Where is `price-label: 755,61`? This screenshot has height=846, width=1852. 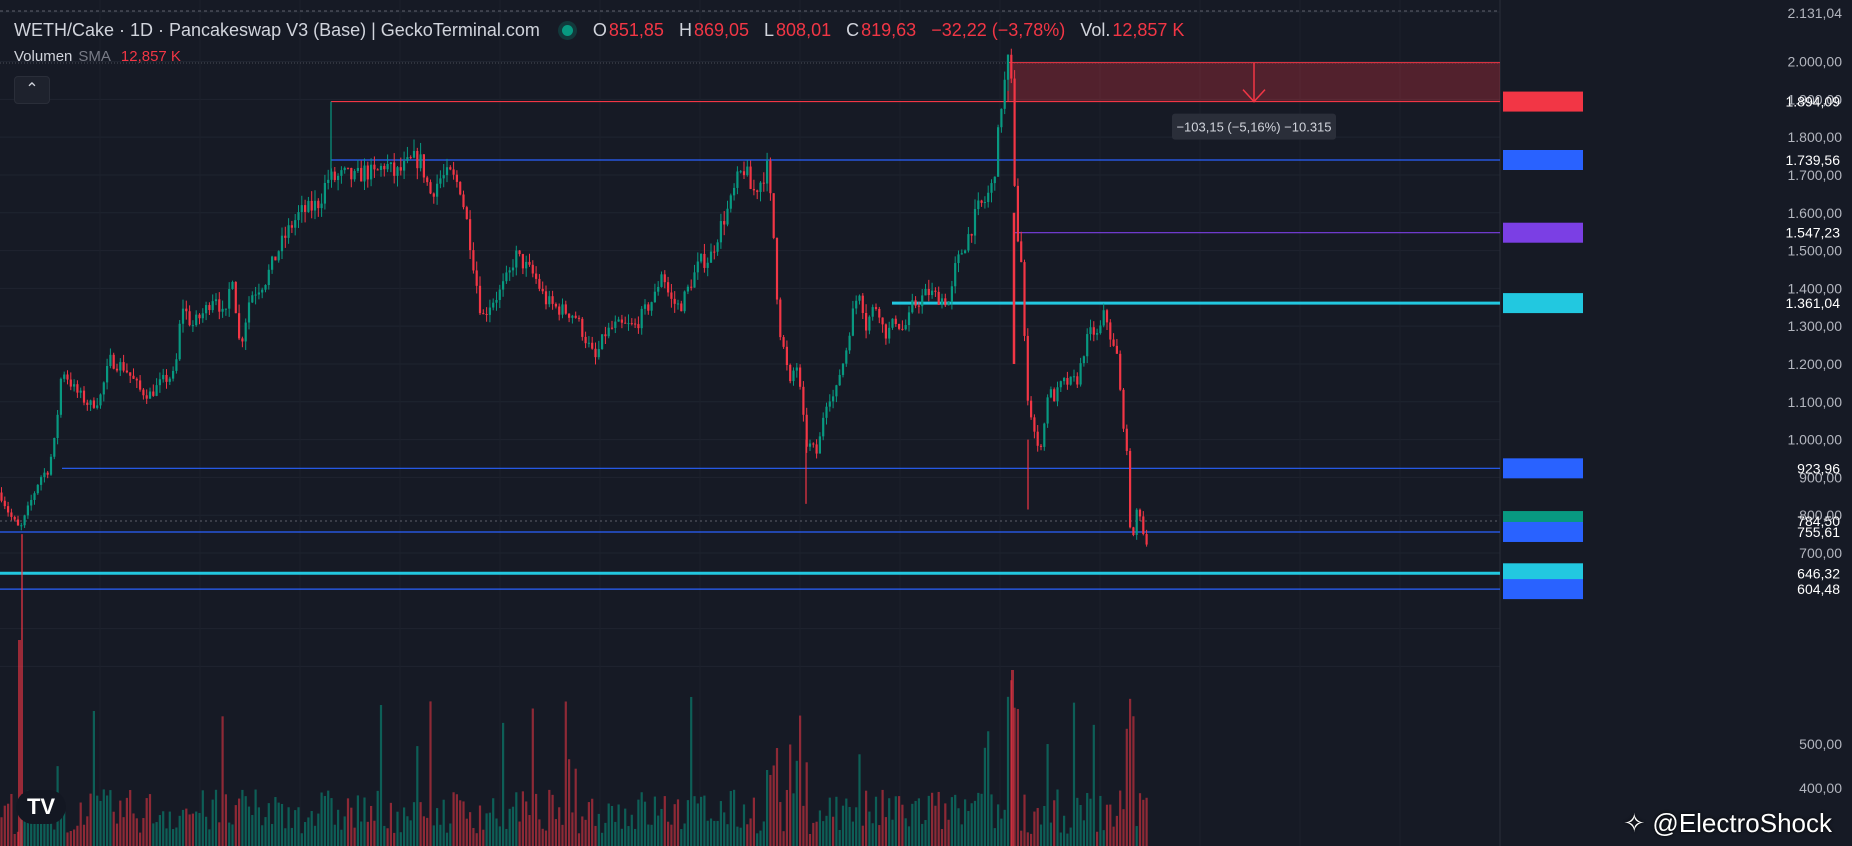
price-label: 755,61 is located at coordinates (1818, 532).